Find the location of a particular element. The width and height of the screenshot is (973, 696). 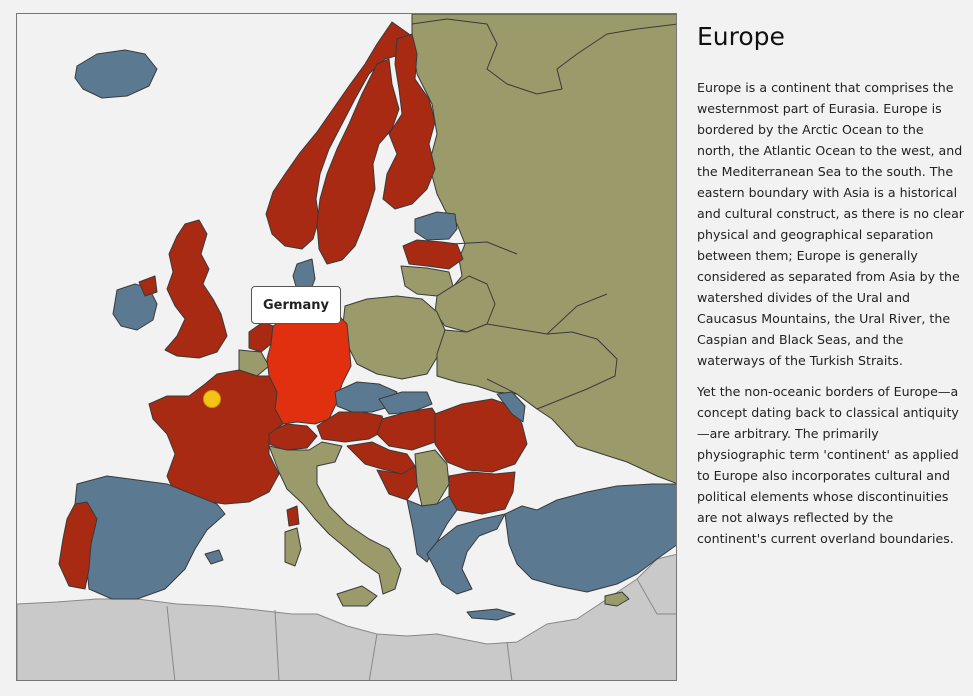

location-marker is located at coordinates (212, 399).